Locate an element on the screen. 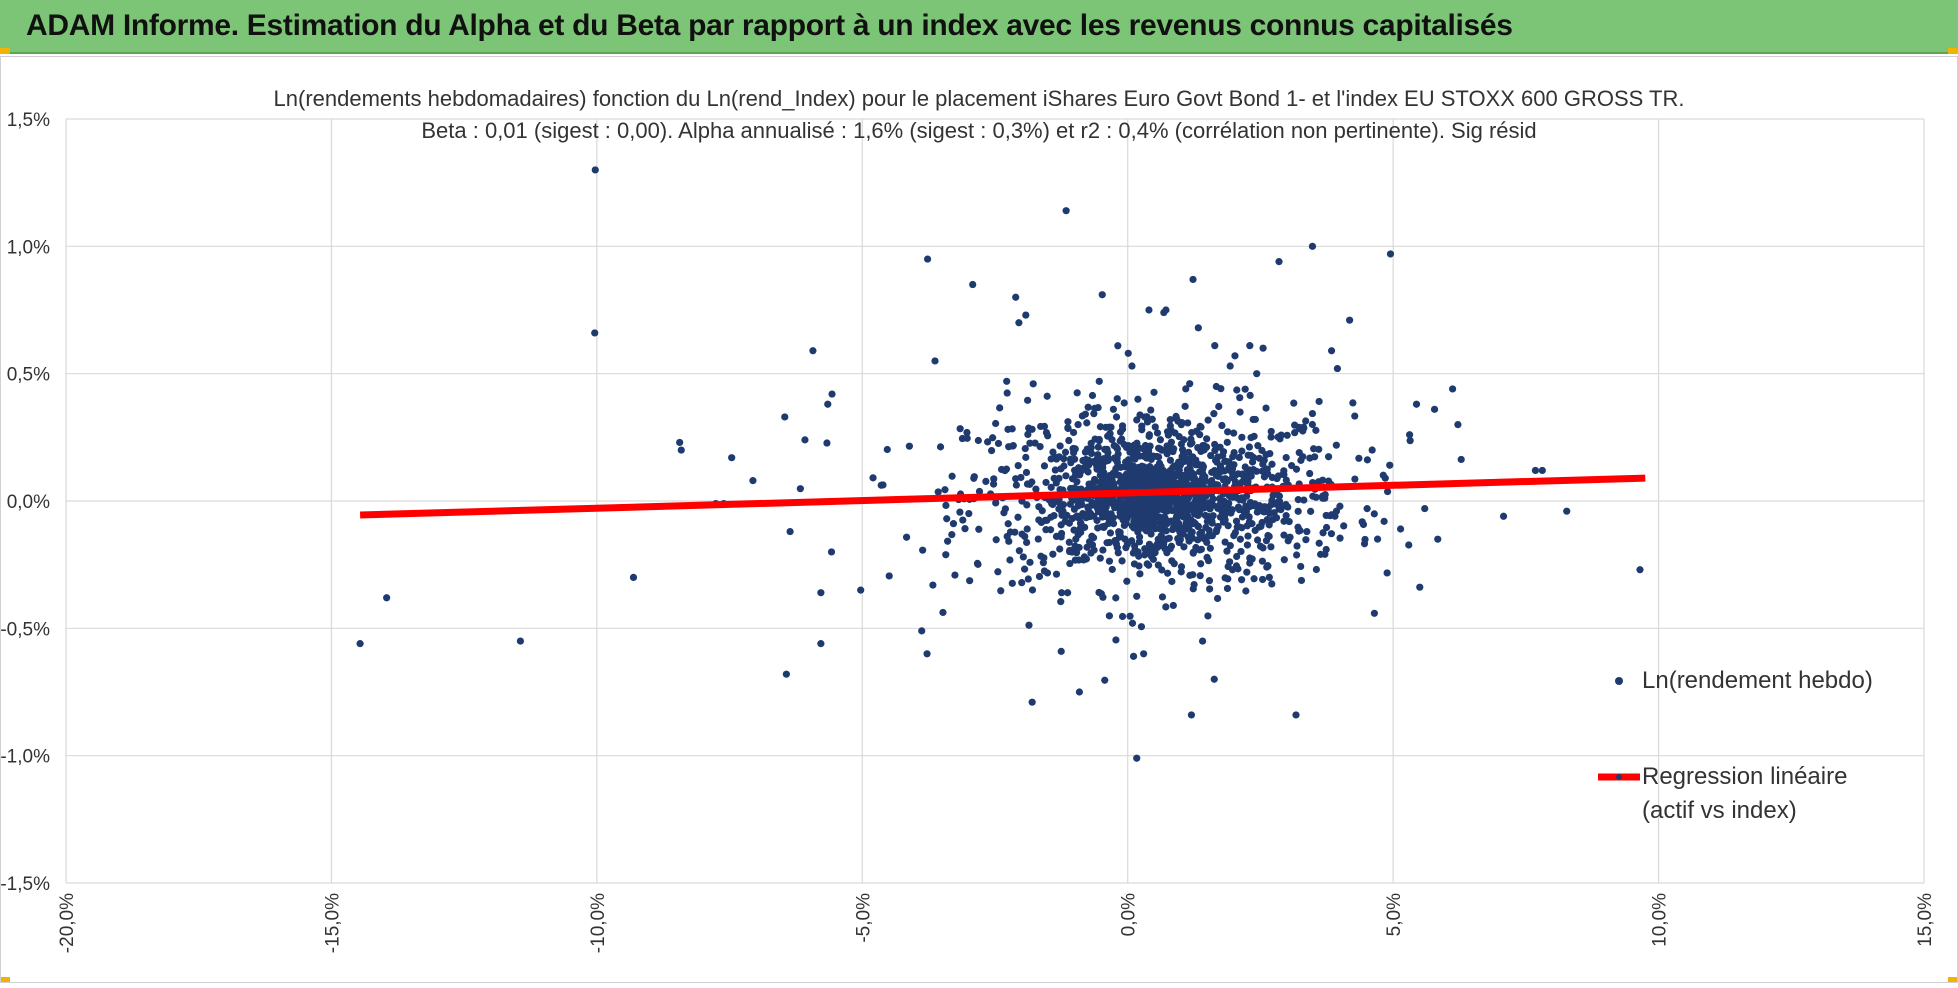 The image size is (1958, 988). regression-line is located at coordinates (1002, 496).